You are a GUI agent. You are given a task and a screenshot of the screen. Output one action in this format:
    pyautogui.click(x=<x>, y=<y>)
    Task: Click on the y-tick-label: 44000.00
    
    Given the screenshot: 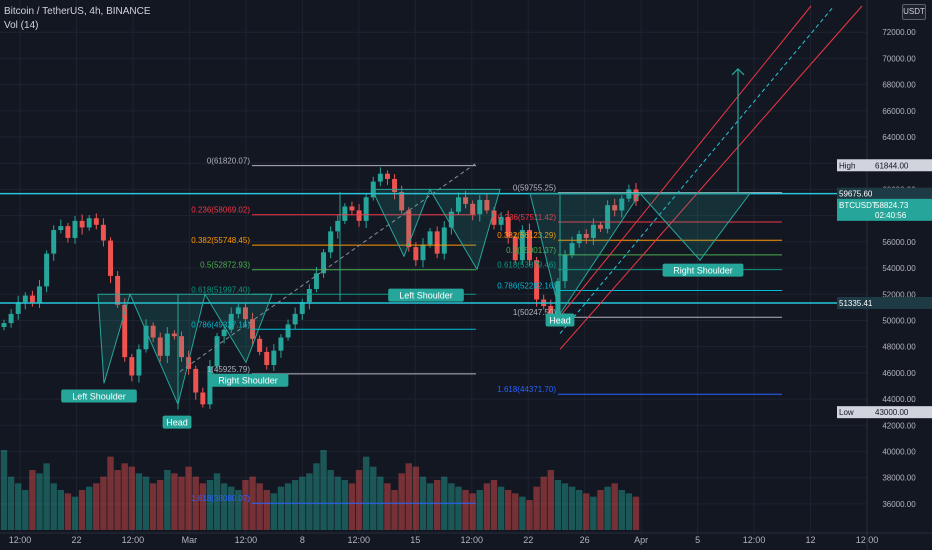 What is the action you would take?
    pyautogui.click(x=899, y=399)
    